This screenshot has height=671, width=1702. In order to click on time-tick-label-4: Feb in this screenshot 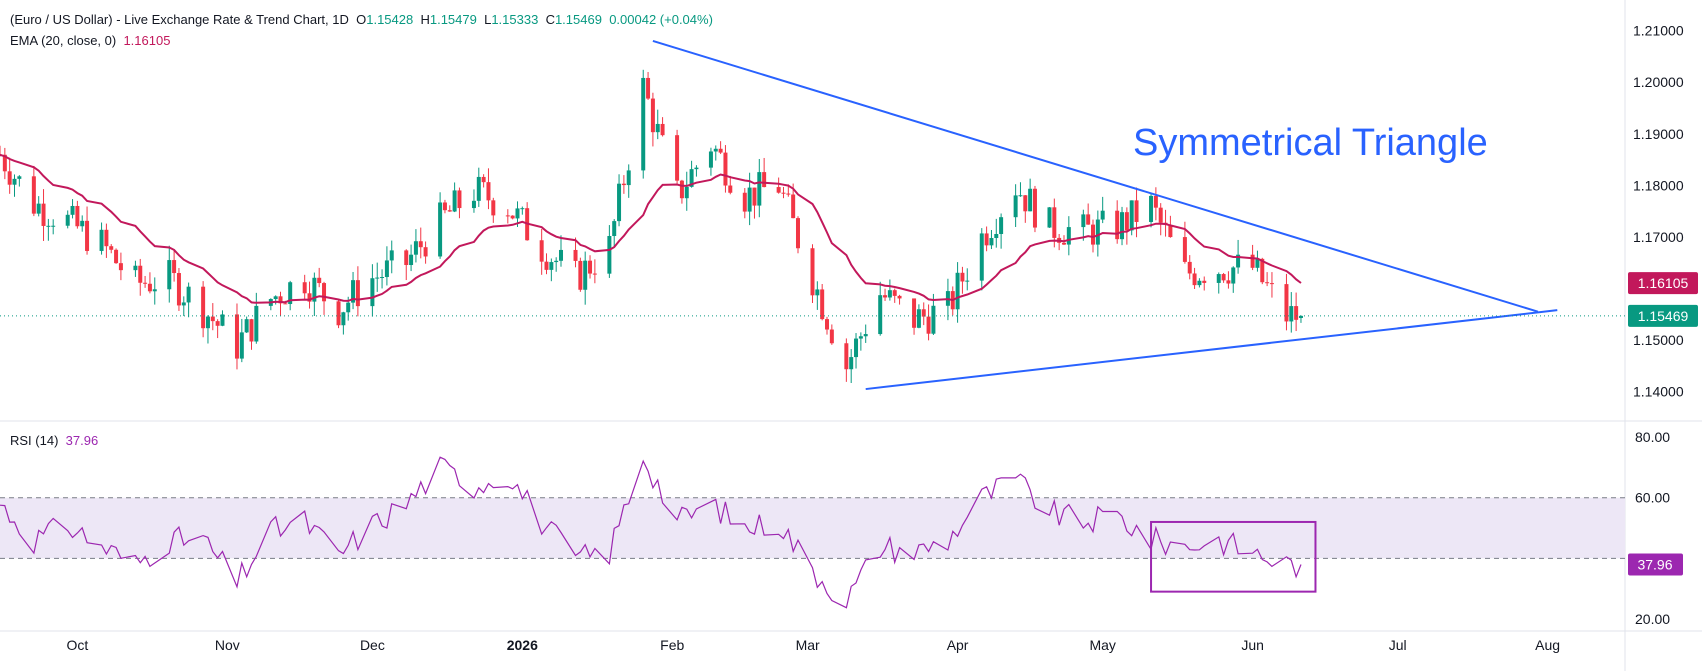, I will do `click(672, 645)`.